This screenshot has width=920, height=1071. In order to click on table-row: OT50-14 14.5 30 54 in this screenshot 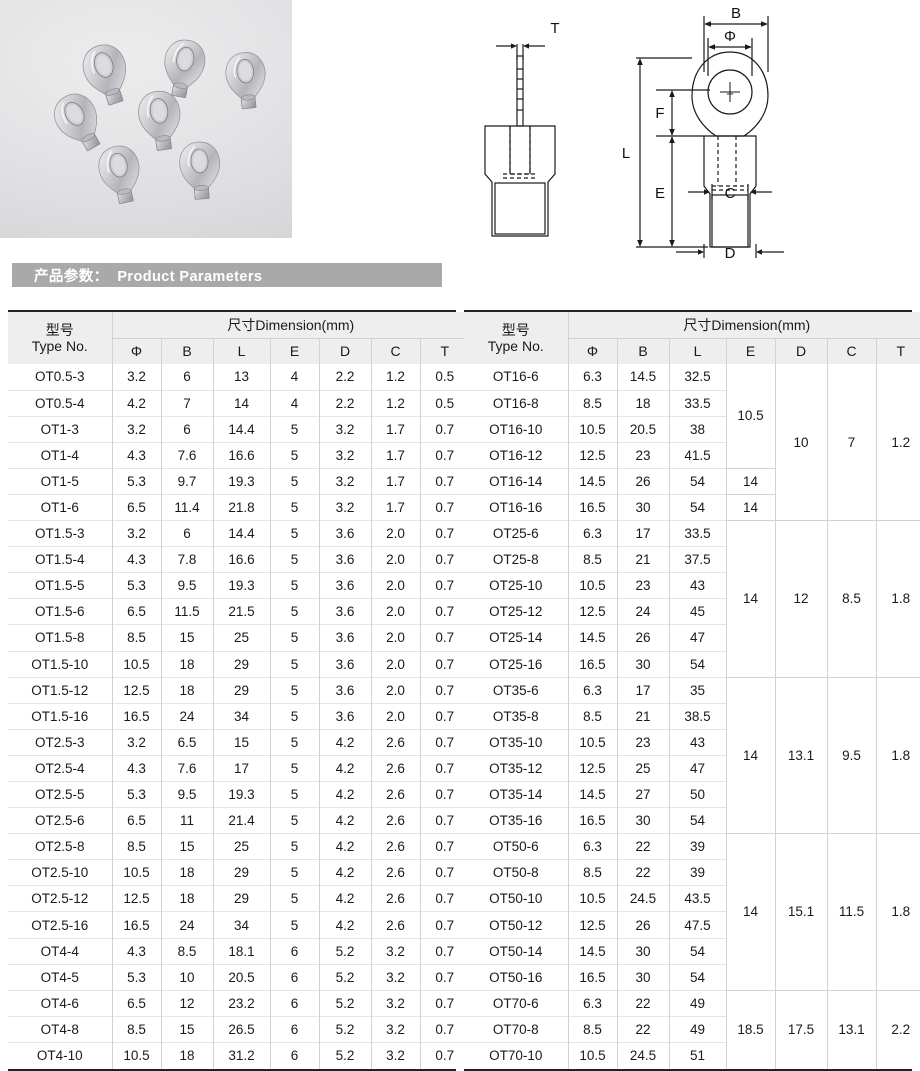, I will do `click(692, 951)`.